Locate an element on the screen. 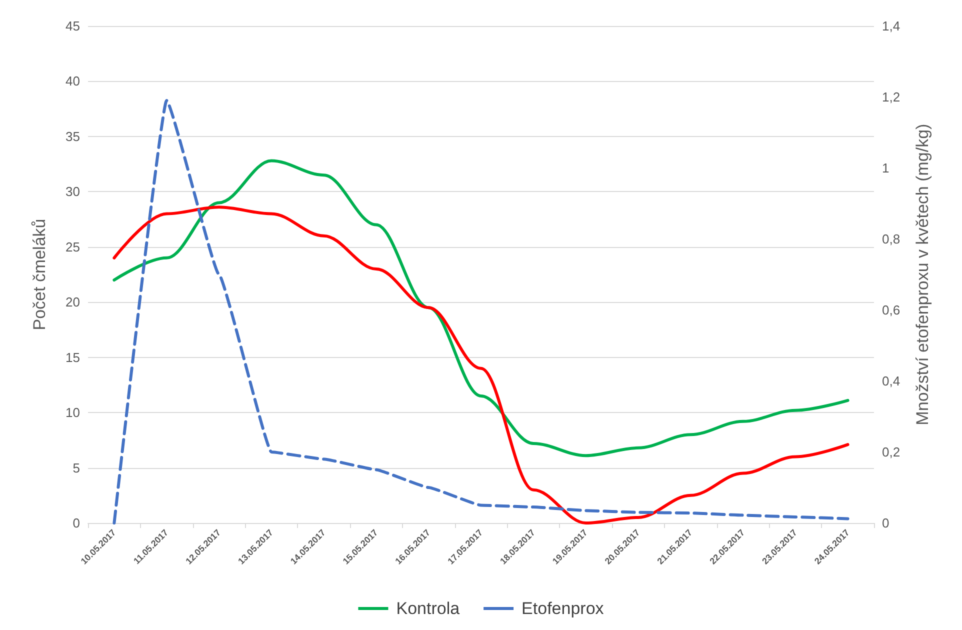 This screenshot has width=962, height=630. legend-label: Kontrola is located at coordinates (428, 608).